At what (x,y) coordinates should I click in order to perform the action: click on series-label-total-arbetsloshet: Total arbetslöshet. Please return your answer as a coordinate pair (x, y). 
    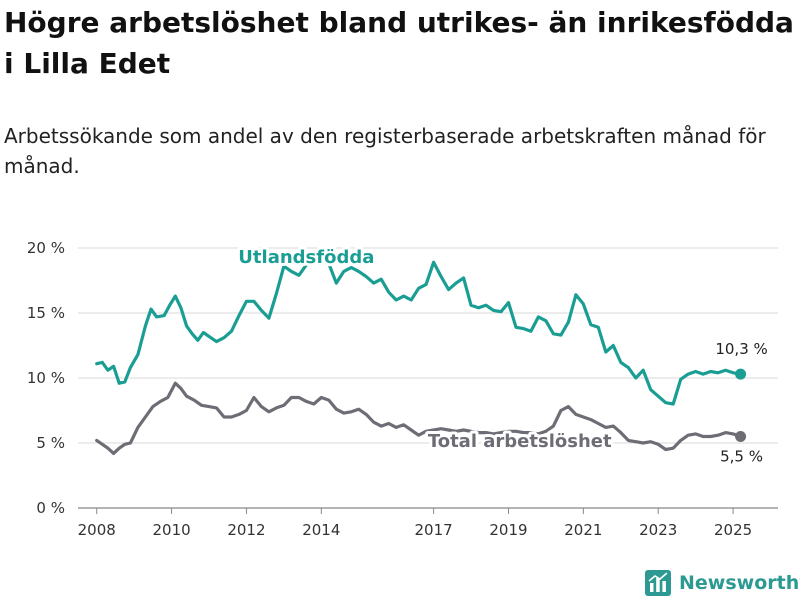
    Looking at the image, I should click on (520, 441).